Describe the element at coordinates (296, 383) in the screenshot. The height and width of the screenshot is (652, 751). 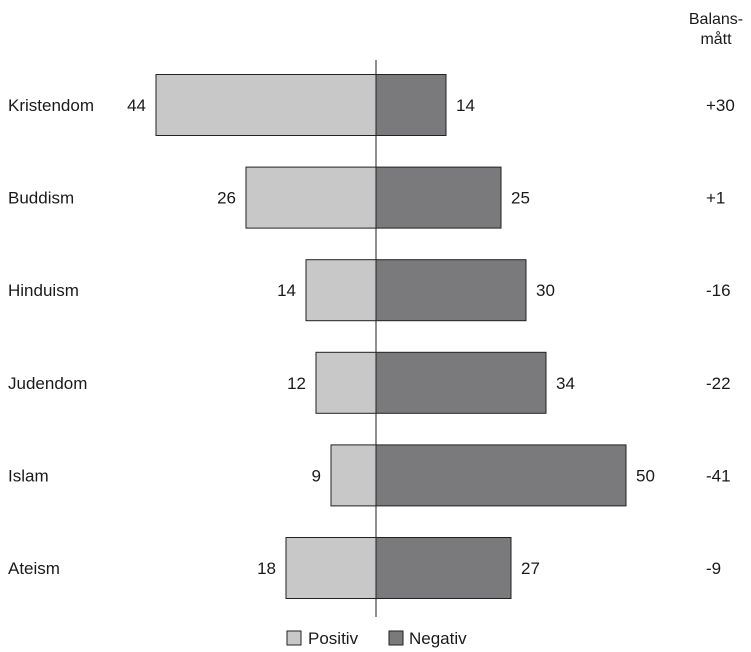
I see `value-label-positiv-judendom: 12` at that location.